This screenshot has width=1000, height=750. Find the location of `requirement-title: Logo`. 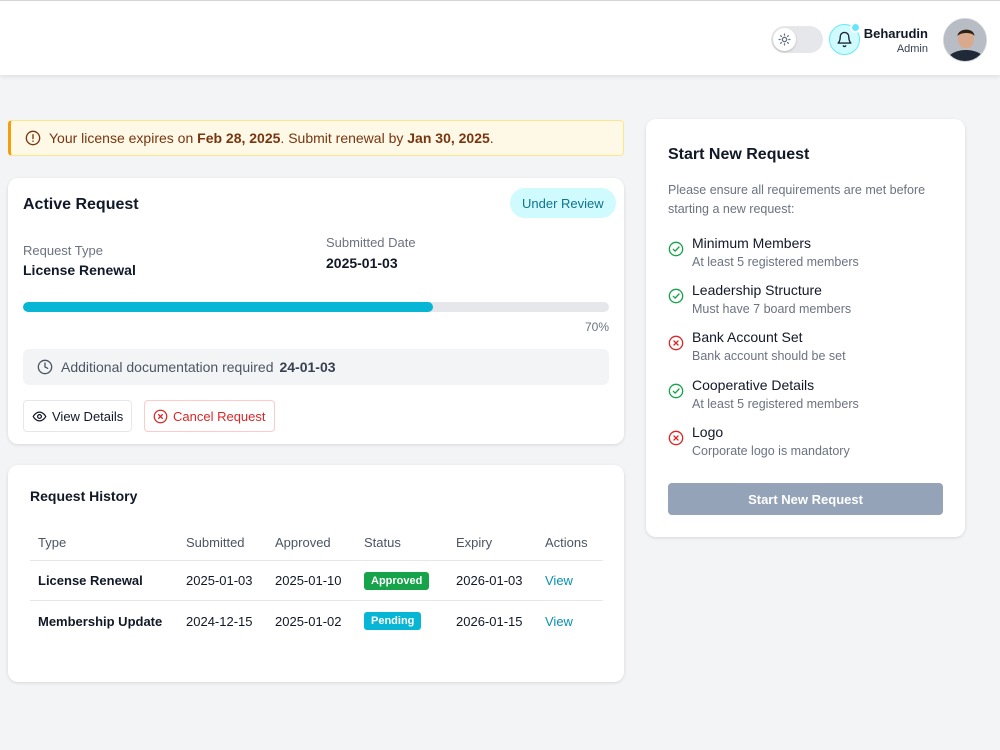

requirement-title: Logo is located at coordinates (708, 432).